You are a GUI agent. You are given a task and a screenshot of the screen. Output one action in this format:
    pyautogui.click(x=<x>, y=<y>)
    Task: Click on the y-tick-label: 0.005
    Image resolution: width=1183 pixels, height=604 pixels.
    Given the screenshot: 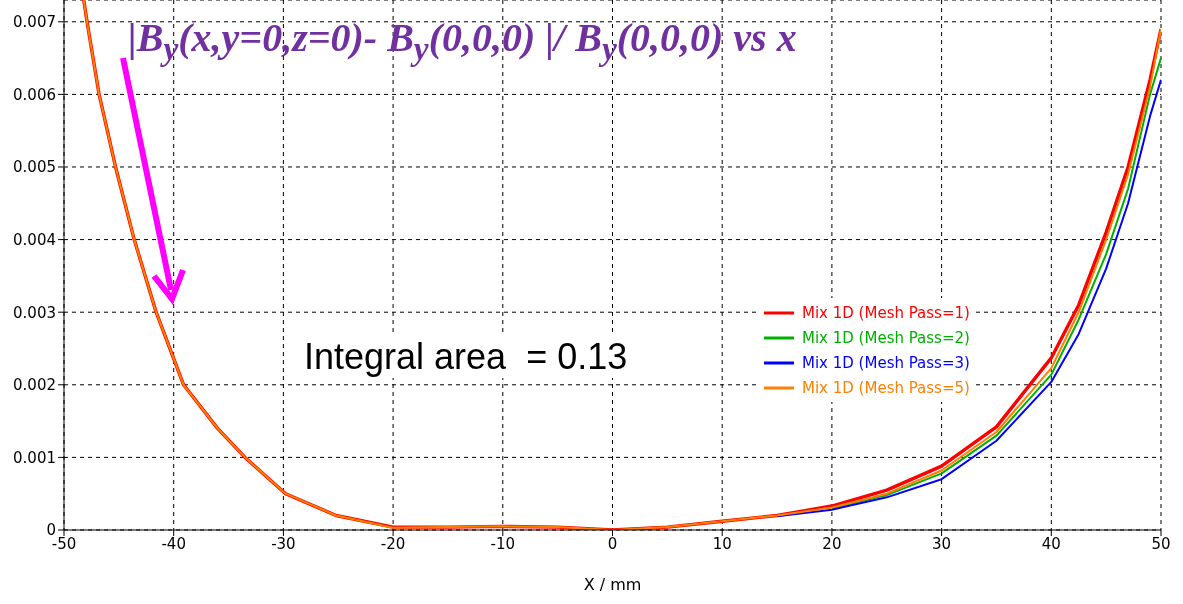 What is the action you would take?
    pyautogui.click(x=34, y=167)
    